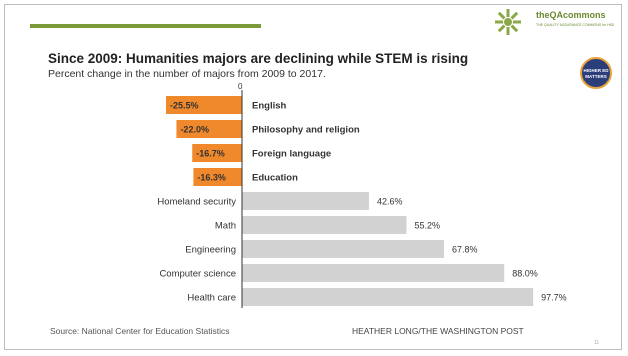 Image resolution: width=628 pixels, height=356 pixels. I want to click on value-label: -25.5%, so click(184, 106).